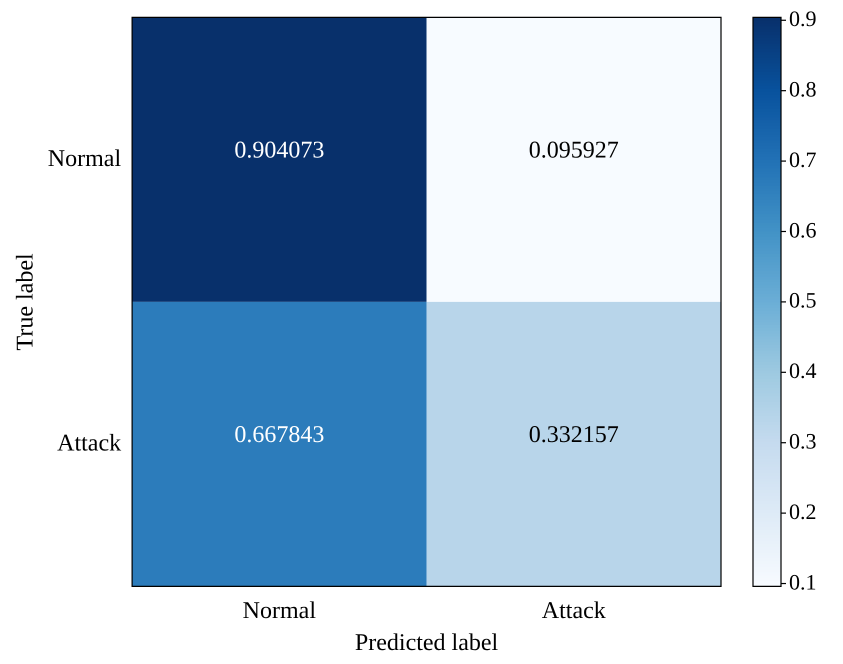  I want to click on data-label: 0.095927, so click(573, 150).